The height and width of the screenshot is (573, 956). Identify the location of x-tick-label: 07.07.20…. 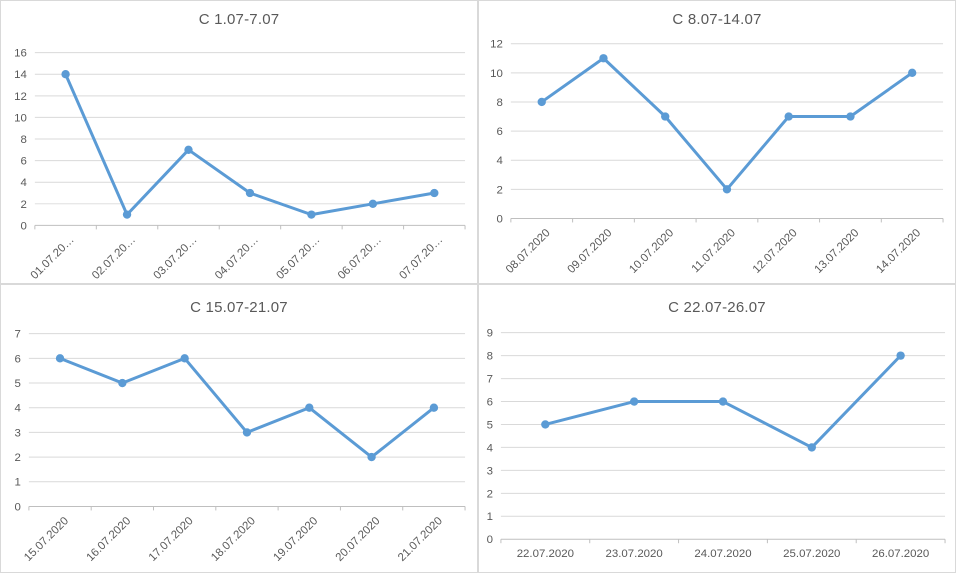
(421, 258).